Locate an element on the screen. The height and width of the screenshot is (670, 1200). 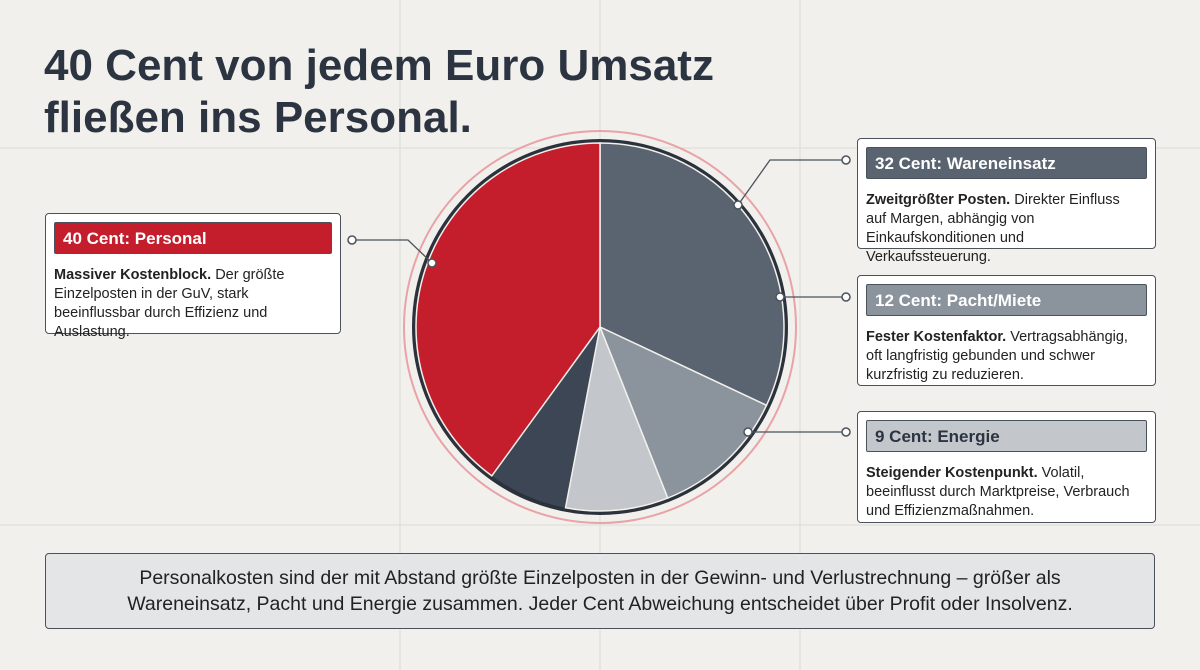
box-header: 40 Cent: Personal is located at coordinates (193, 238).